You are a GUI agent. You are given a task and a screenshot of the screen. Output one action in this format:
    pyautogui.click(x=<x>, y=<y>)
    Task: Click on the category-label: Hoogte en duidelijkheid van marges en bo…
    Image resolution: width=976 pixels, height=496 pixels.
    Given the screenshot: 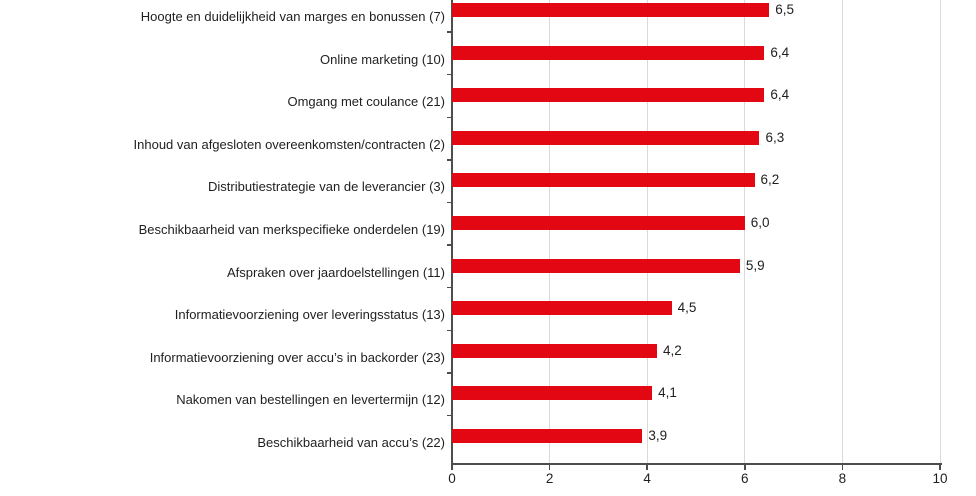 What is the action you would take?
    pyautogui.click(x=292, y=16)
    